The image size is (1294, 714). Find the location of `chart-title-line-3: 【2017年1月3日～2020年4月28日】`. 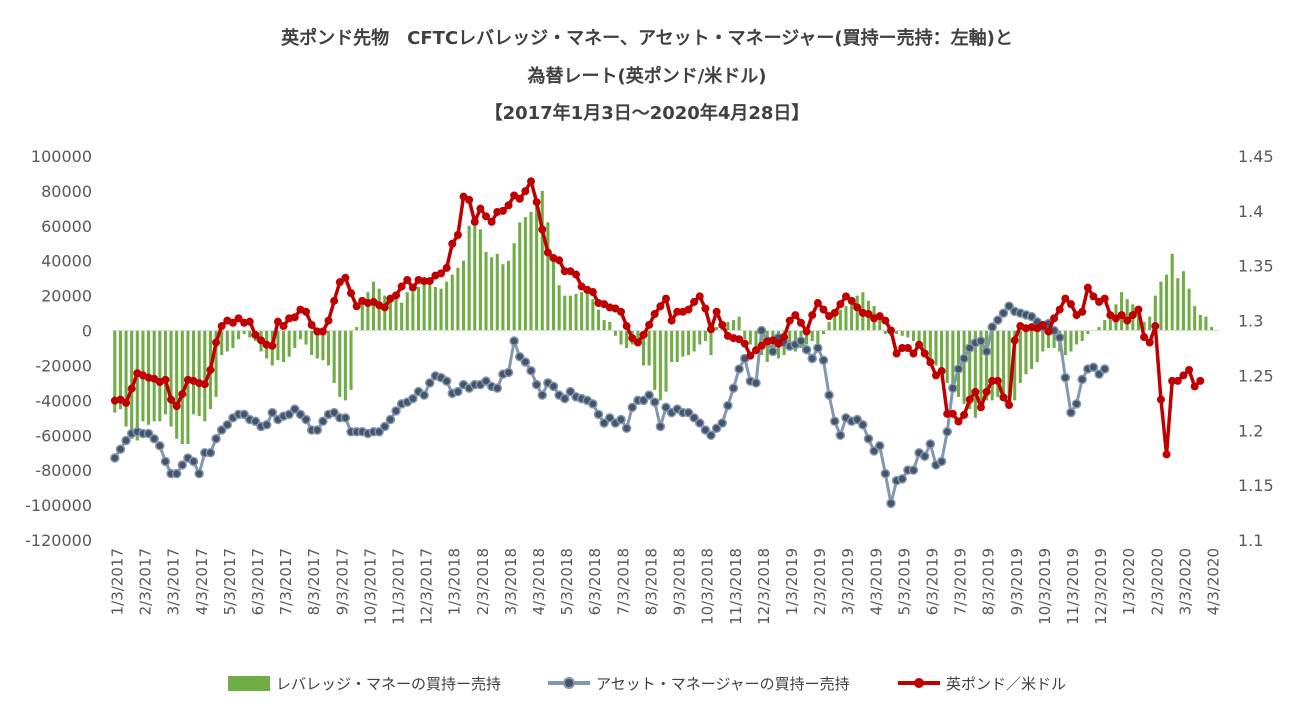

chart-title-line-3: 【2017年1月3日～2020年4月28日】 is located at coordinates (647, 113).